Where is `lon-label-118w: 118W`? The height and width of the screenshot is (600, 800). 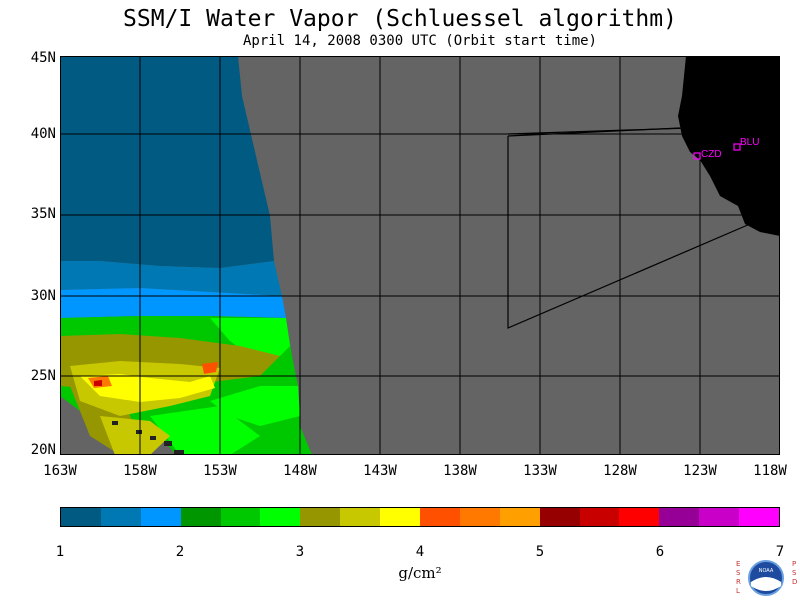
lon-label-118w: 118W is located at coordinates (770, 471).